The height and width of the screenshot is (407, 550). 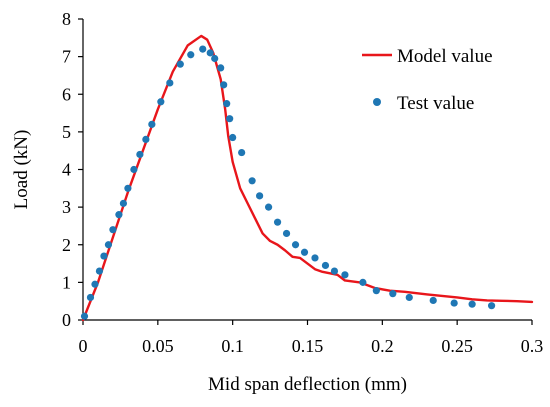 What do you see at coordinates (532, 346) in the screenshot?
I see `x-tick-label: 0.3` at bounding box center [532, 346].